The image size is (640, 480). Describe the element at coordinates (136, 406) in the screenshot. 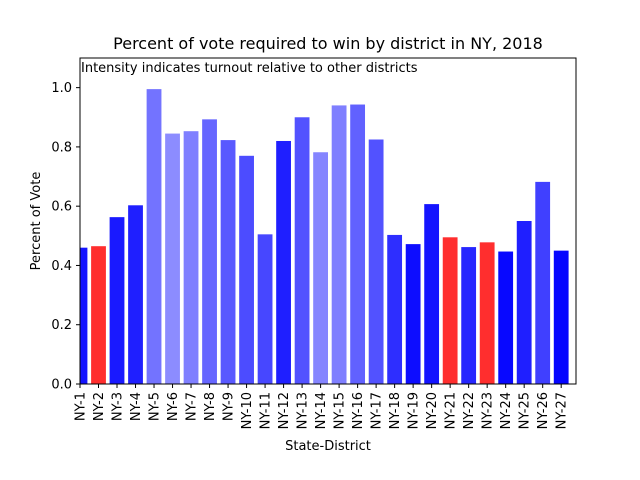

I see `x-tick-label: NY-4` at that location.